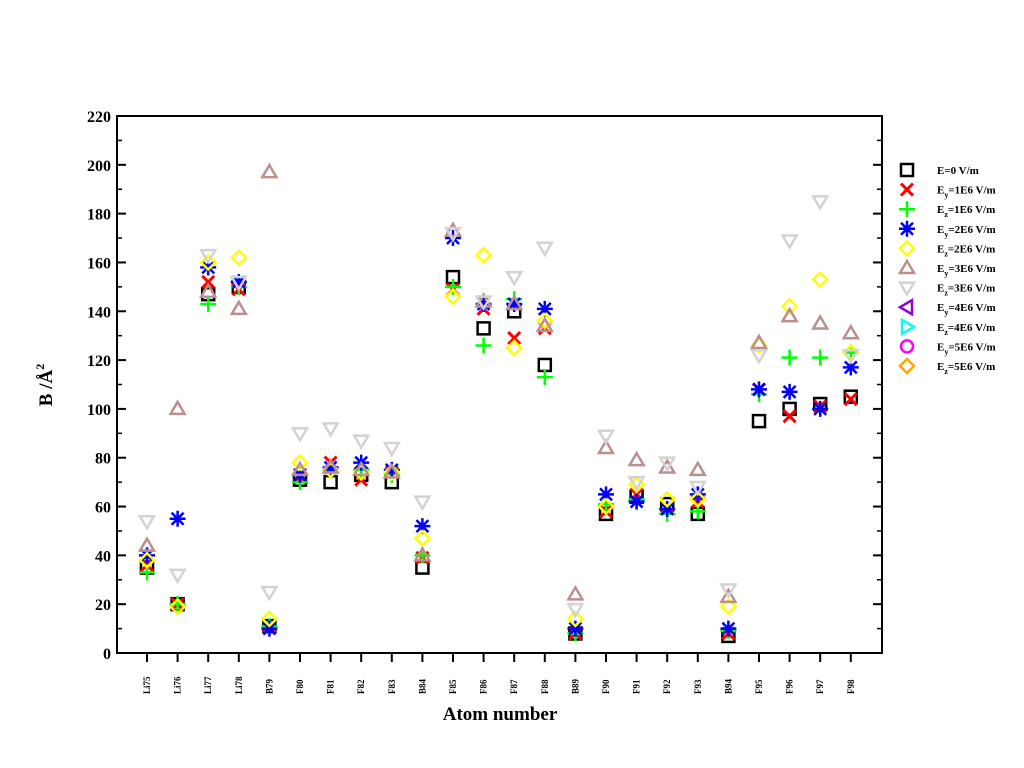 Image resolution: width=1024 pixels, height=768 pixels. What do you see at coordinates (575, 686) in the screenshot?
I see `x-tick-label: B89` at bounding box center [575, 686].